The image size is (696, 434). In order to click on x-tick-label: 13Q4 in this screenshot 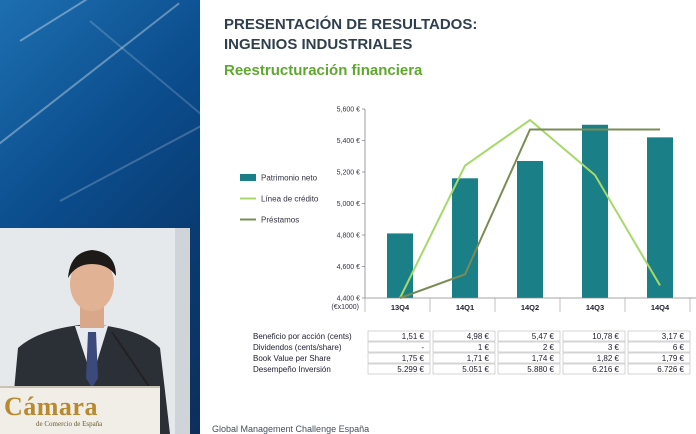, I will do `click(400, 307)`.